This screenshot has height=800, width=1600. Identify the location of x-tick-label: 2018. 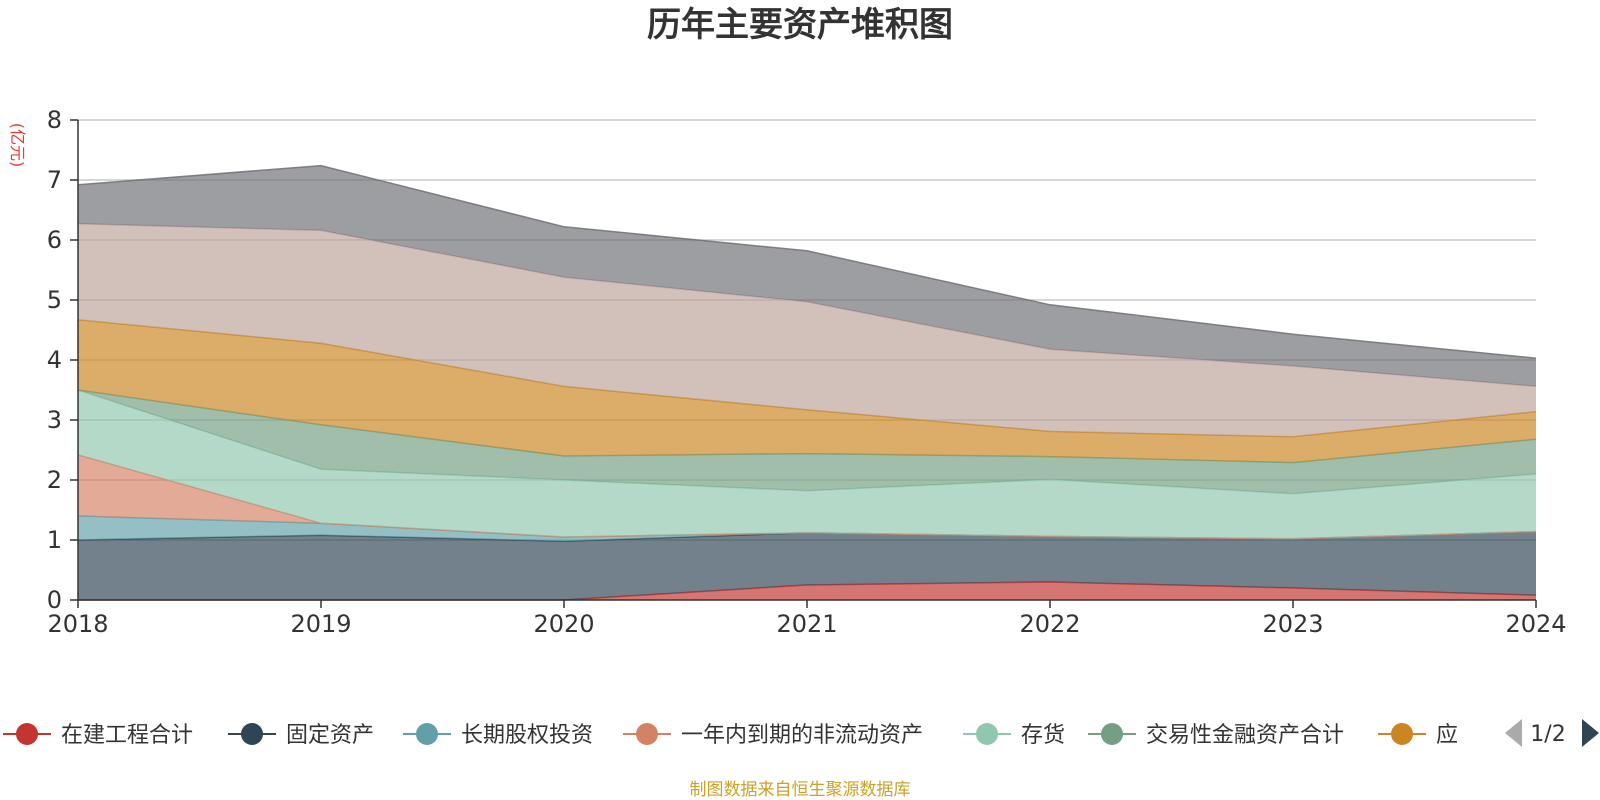
(77, 624).